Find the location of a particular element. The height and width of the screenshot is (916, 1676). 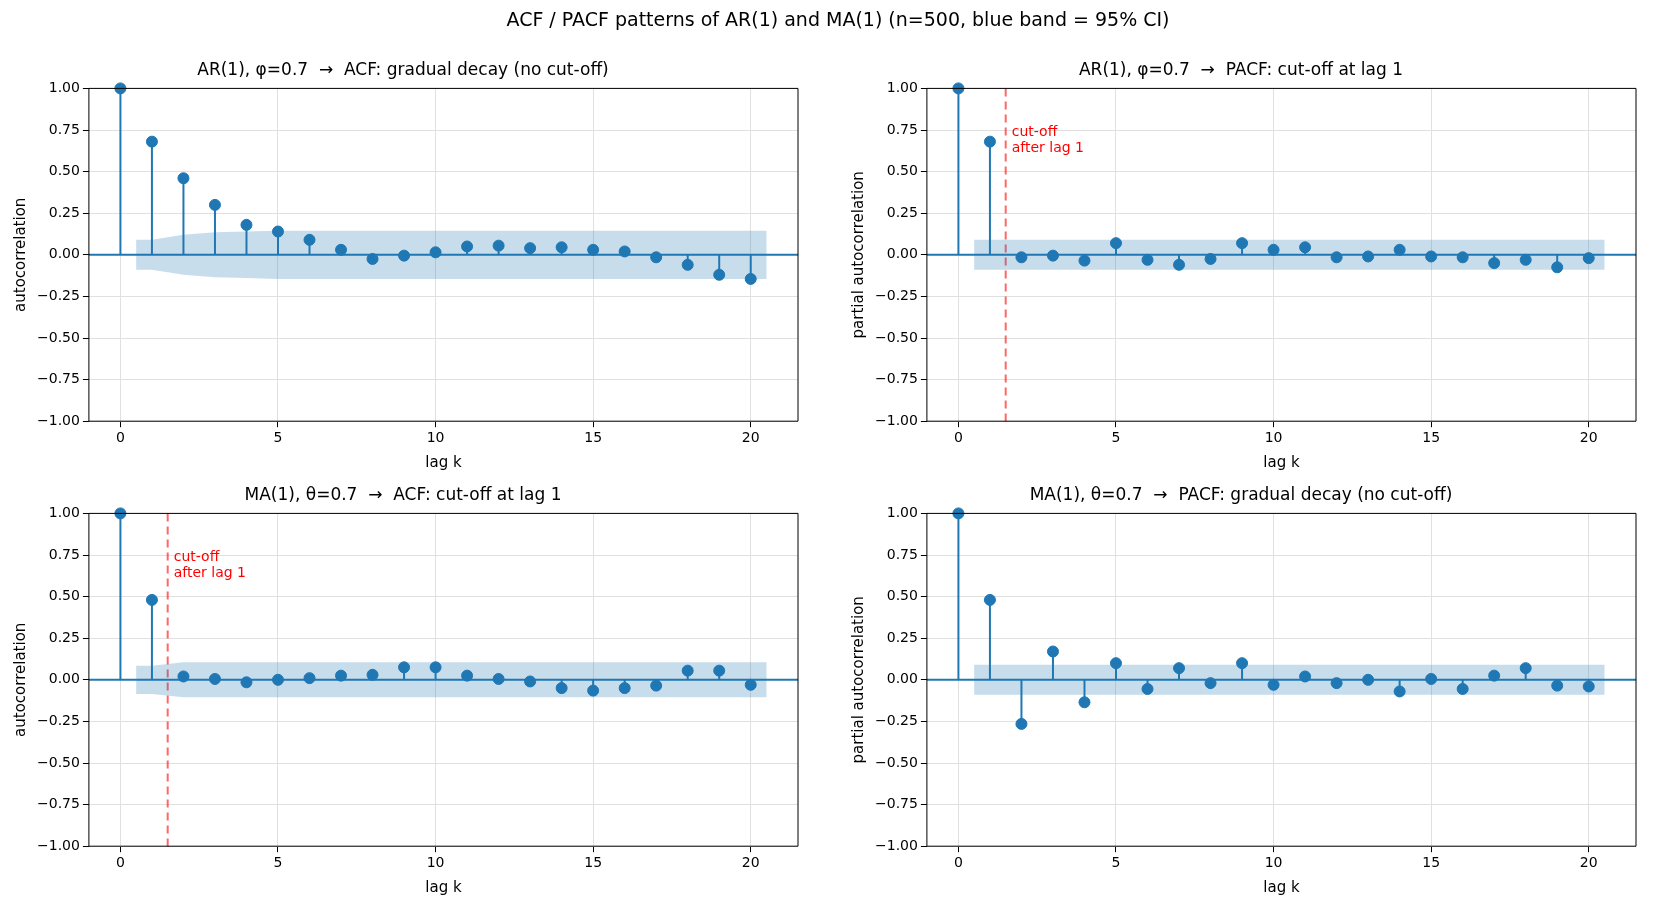

chart-title: MA(1), θ=0.7 → ACF: cut-off at lag 1 is located at coordinates (403, 493).